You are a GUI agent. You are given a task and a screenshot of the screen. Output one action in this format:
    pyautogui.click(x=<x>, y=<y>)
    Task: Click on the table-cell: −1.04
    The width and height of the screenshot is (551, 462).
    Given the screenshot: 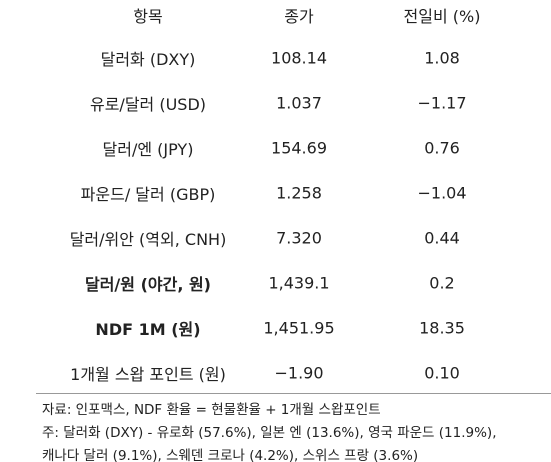 What is the action you would take?
    pyautogui.click(x=442, y=193)
    